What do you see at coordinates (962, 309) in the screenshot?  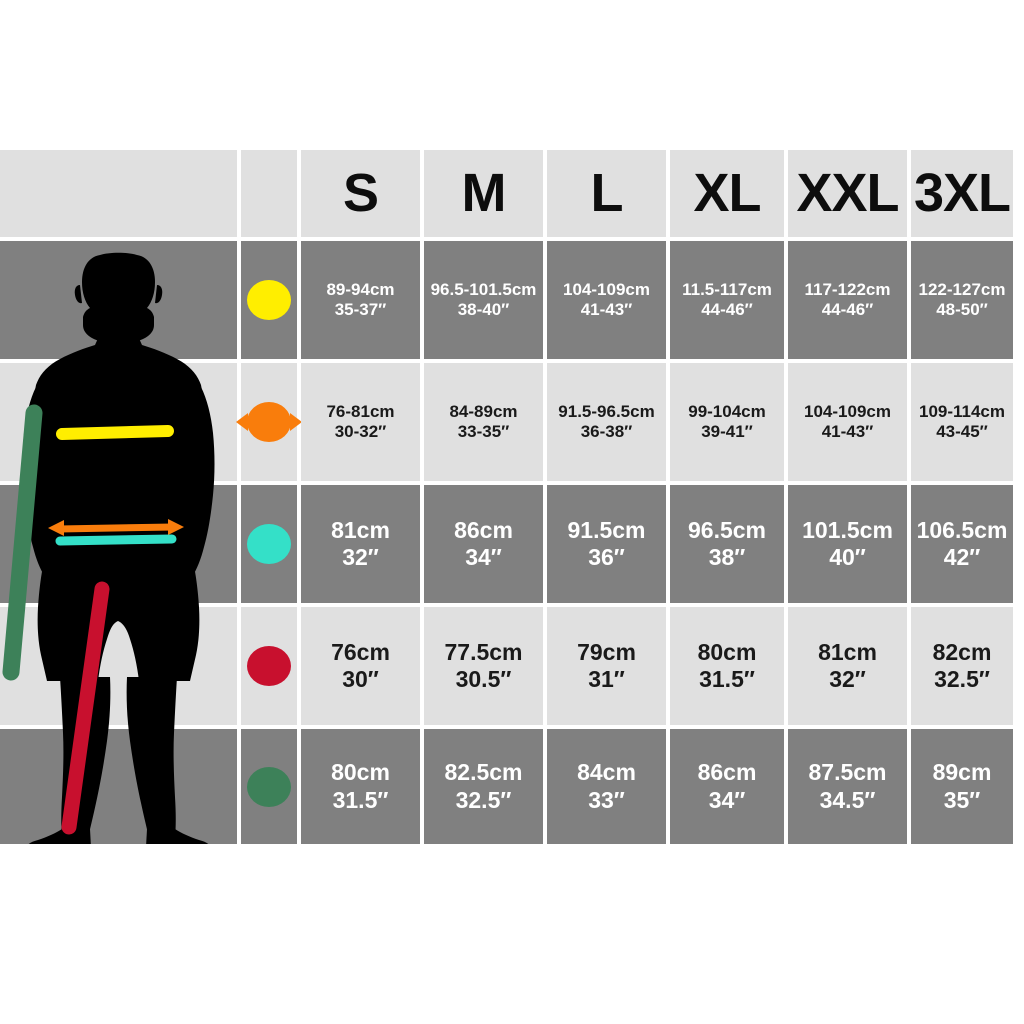 I see `measurement-inches: 48-50″` at bounding box center [962, 309].